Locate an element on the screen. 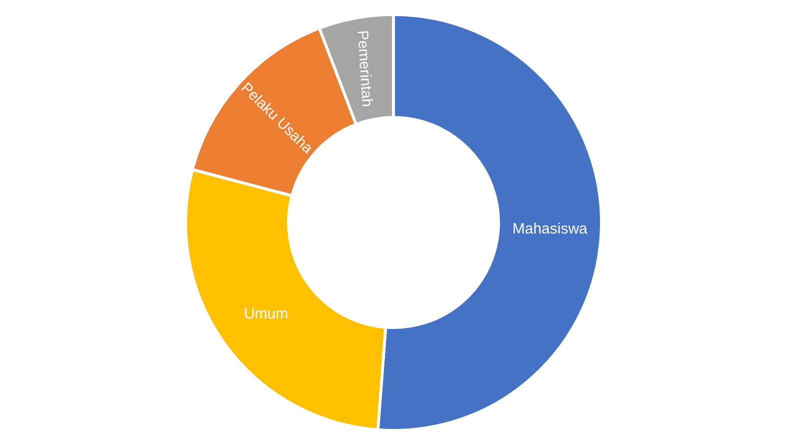 This screenshot has width=787, height=445. slice-label: Umum is located at coordinates (266, 313).